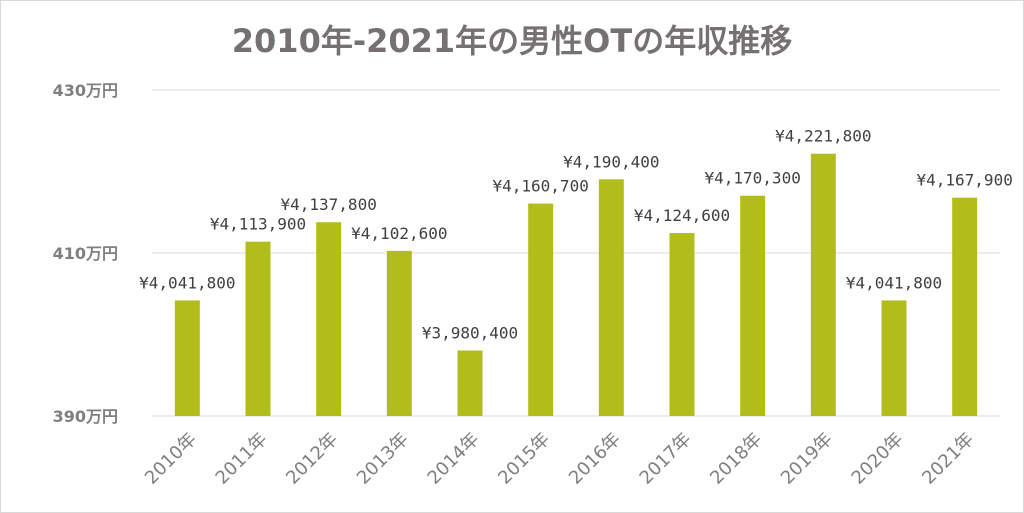 The image size is (1024, 513). What do you see at coordinates (171, 459) in the screenshot?
I see `x-tick-label: 2010年` at bounding box center [171, 459].